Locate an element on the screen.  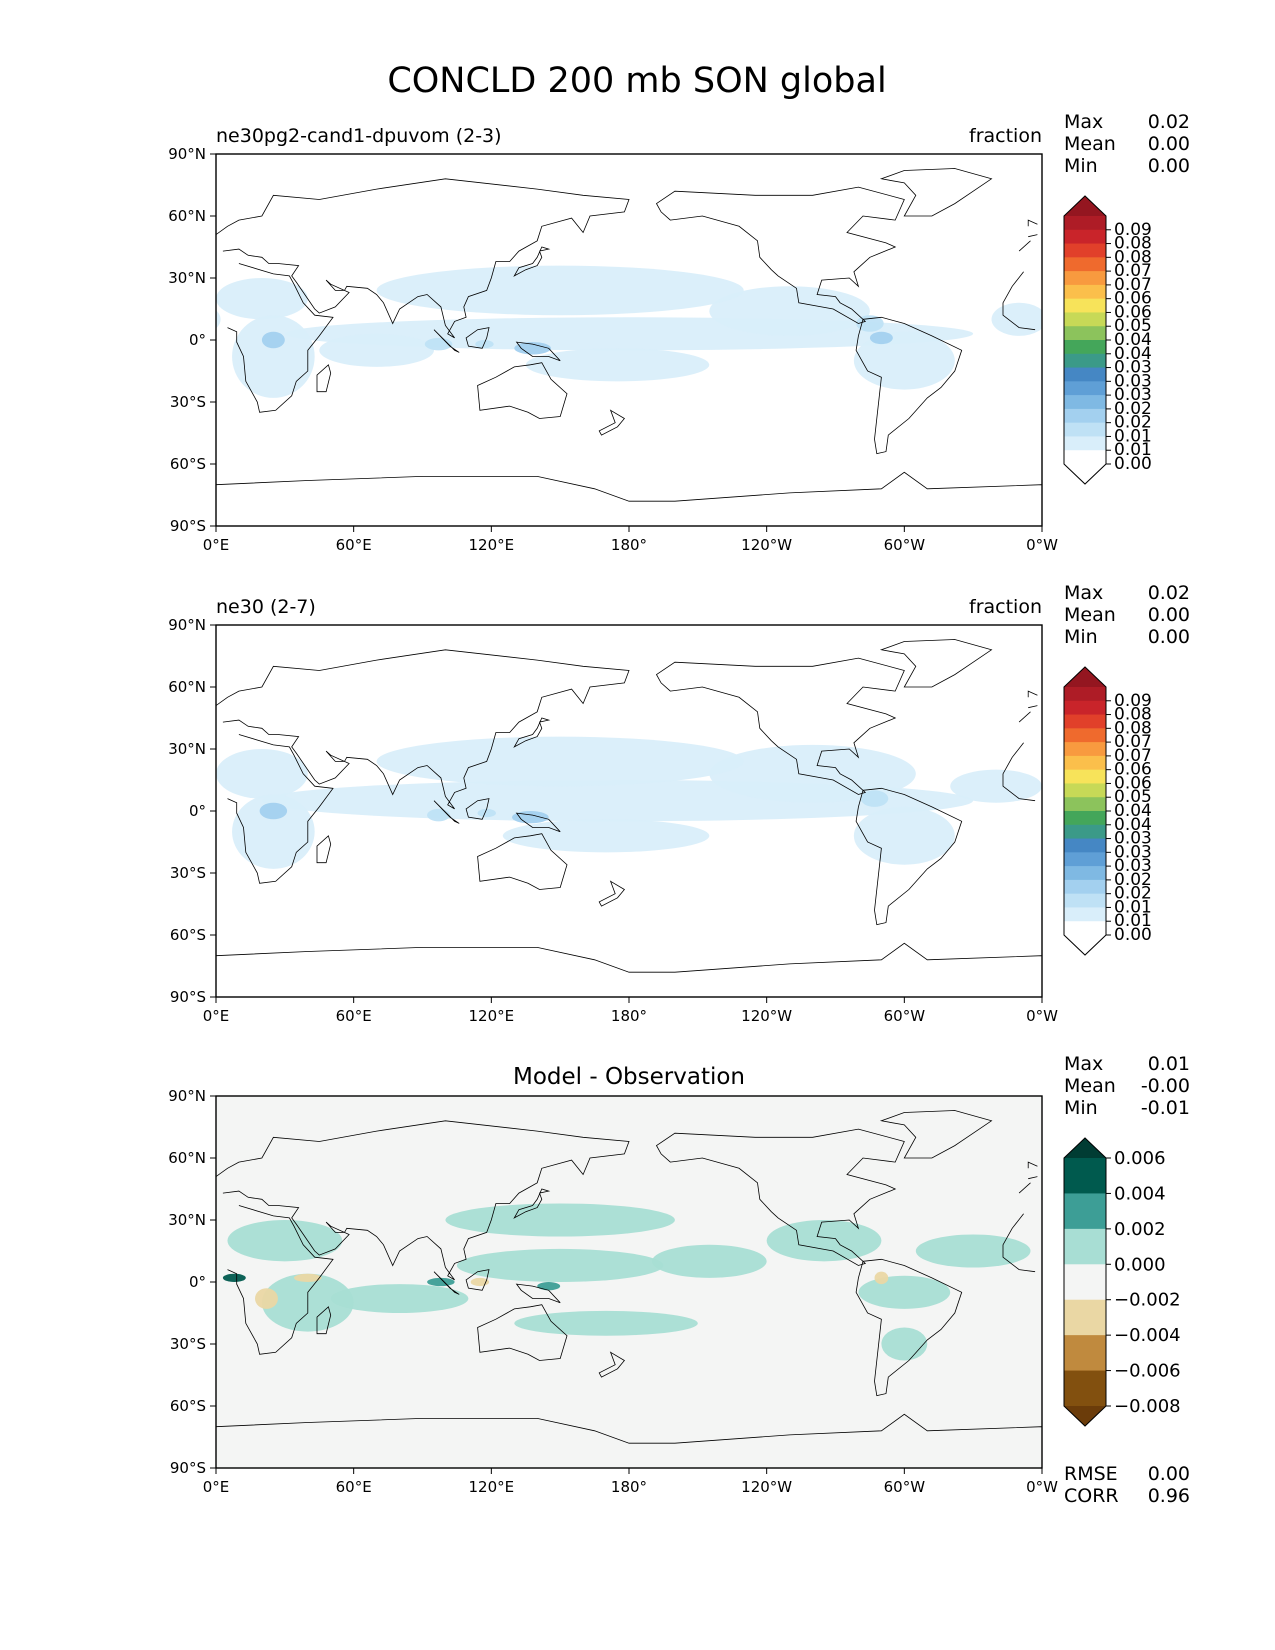
y-tick-label: 90°S is located at coordinates (188, 1468).